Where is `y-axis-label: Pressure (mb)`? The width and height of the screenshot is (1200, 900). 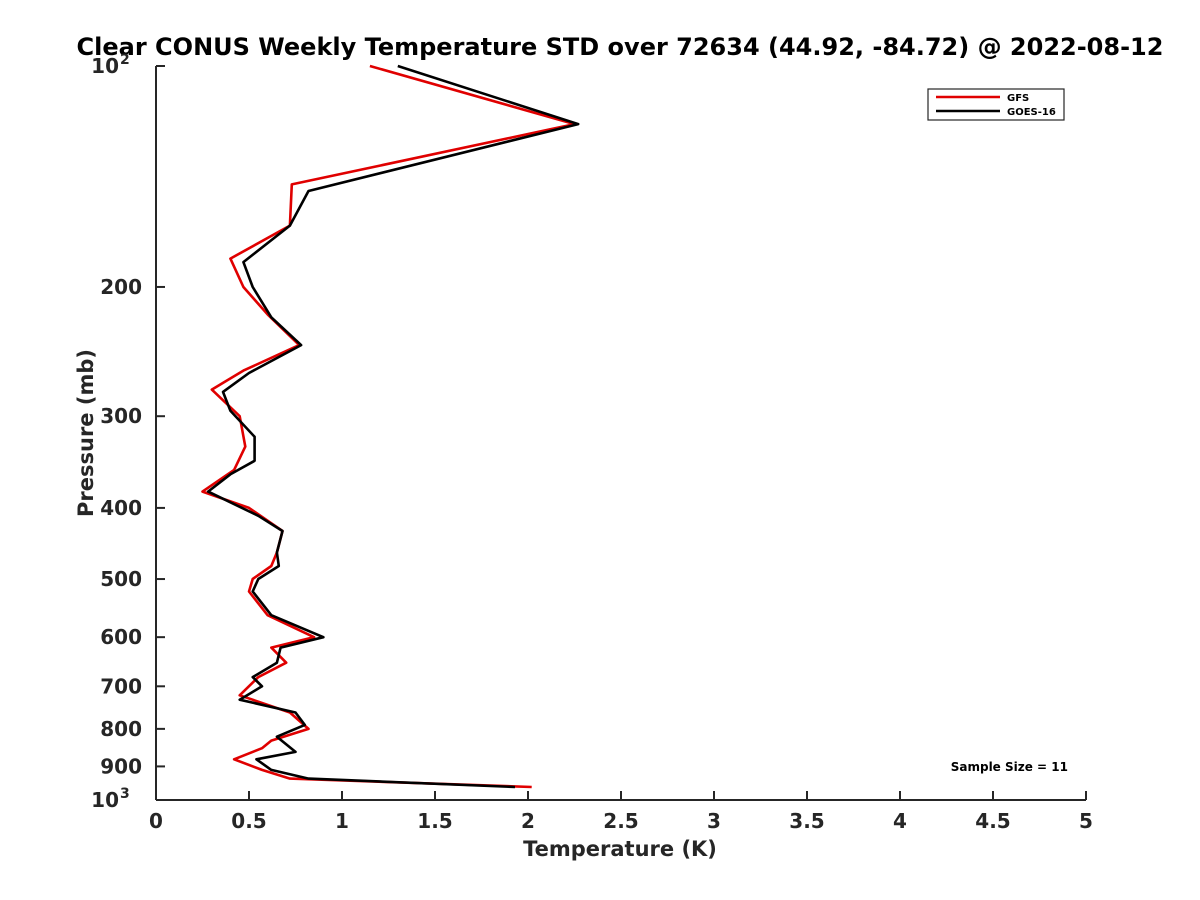 y-axis-label: Pressure (mb) is located at coordinates (86, 433).